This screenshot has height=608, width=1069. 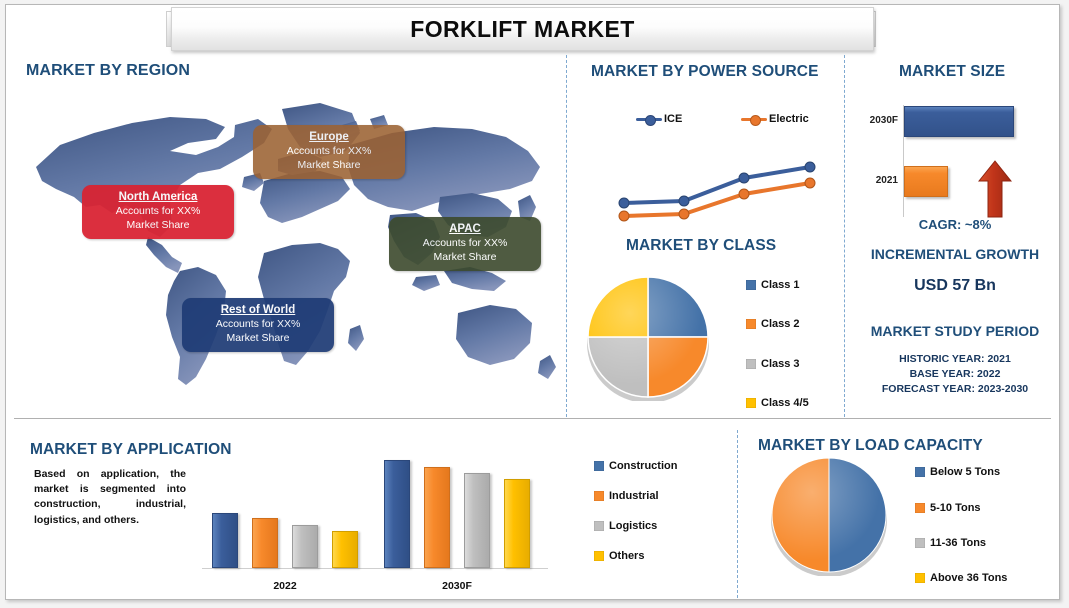 I want to click on electric-marker-icon, so click(x=755, y=120).